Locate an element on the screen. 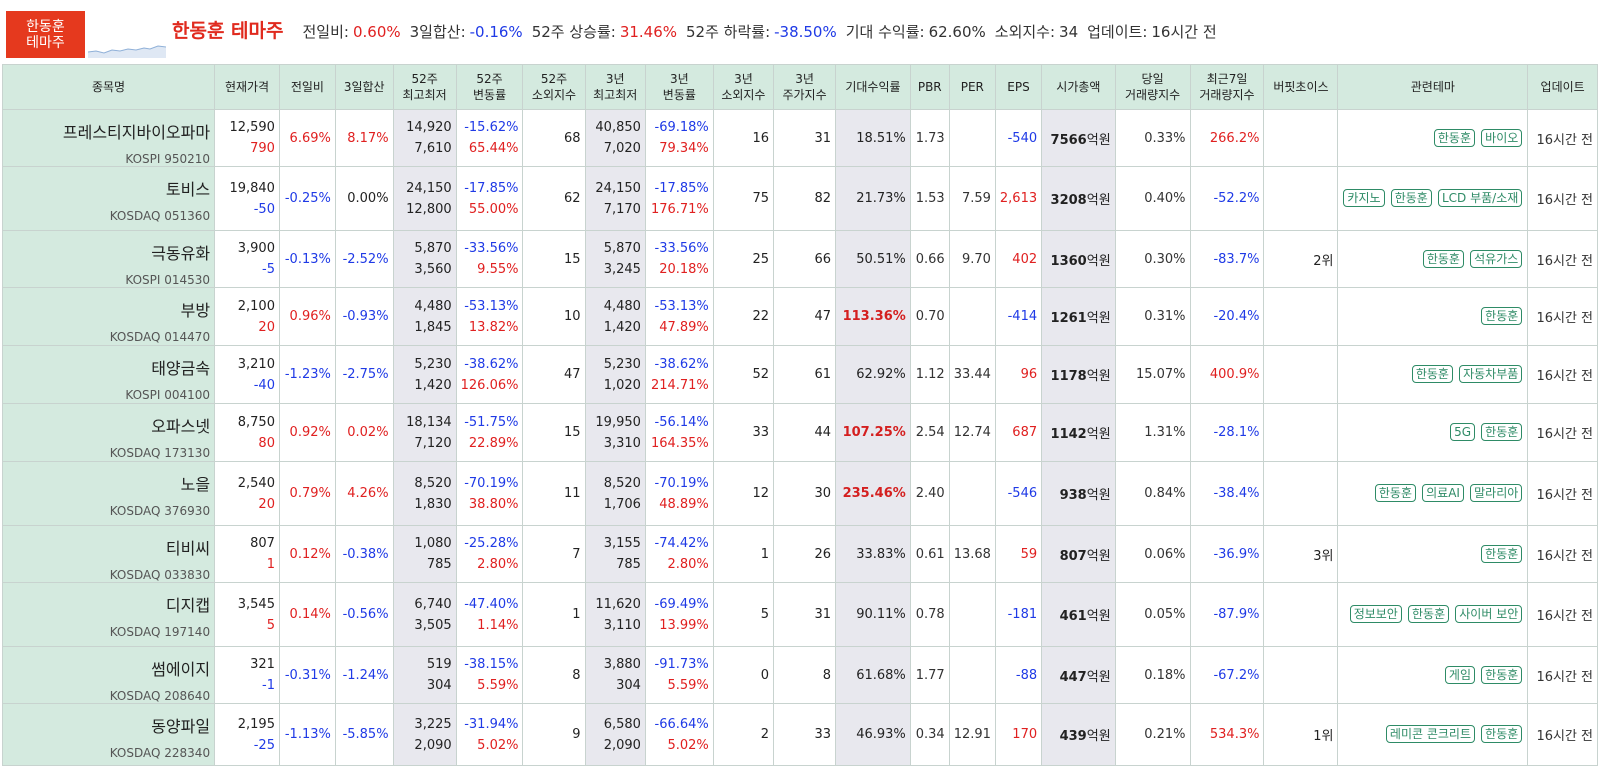  theme-tag: 게임 is located at coordinates (1460, 674).